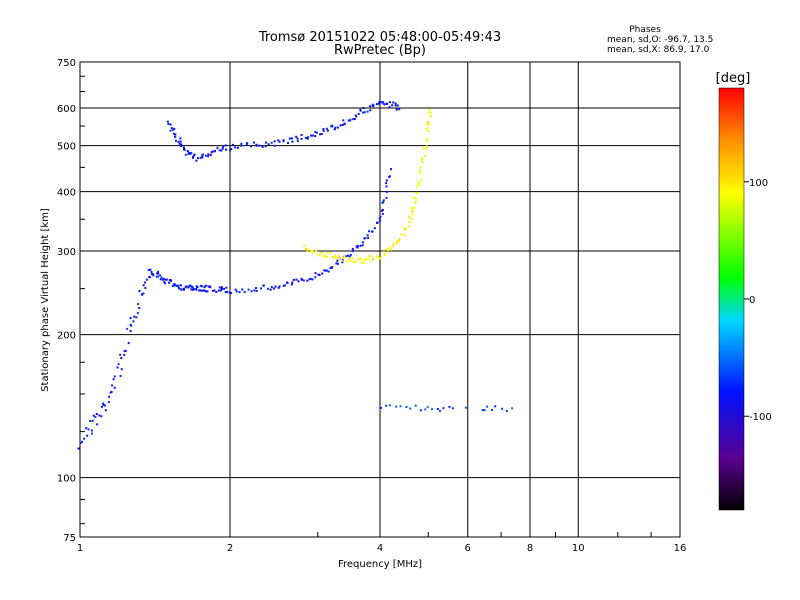  Describe the element at coordinates (66, 63) in the screenshot. I see `y-tick-label: 750` at that location.